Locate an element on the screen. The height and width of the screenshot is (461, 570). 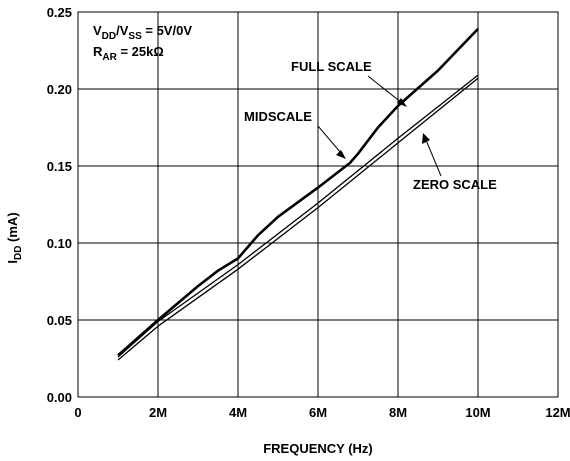
y-axis-title: IDD (mA) is located at coordinates (14, 237).